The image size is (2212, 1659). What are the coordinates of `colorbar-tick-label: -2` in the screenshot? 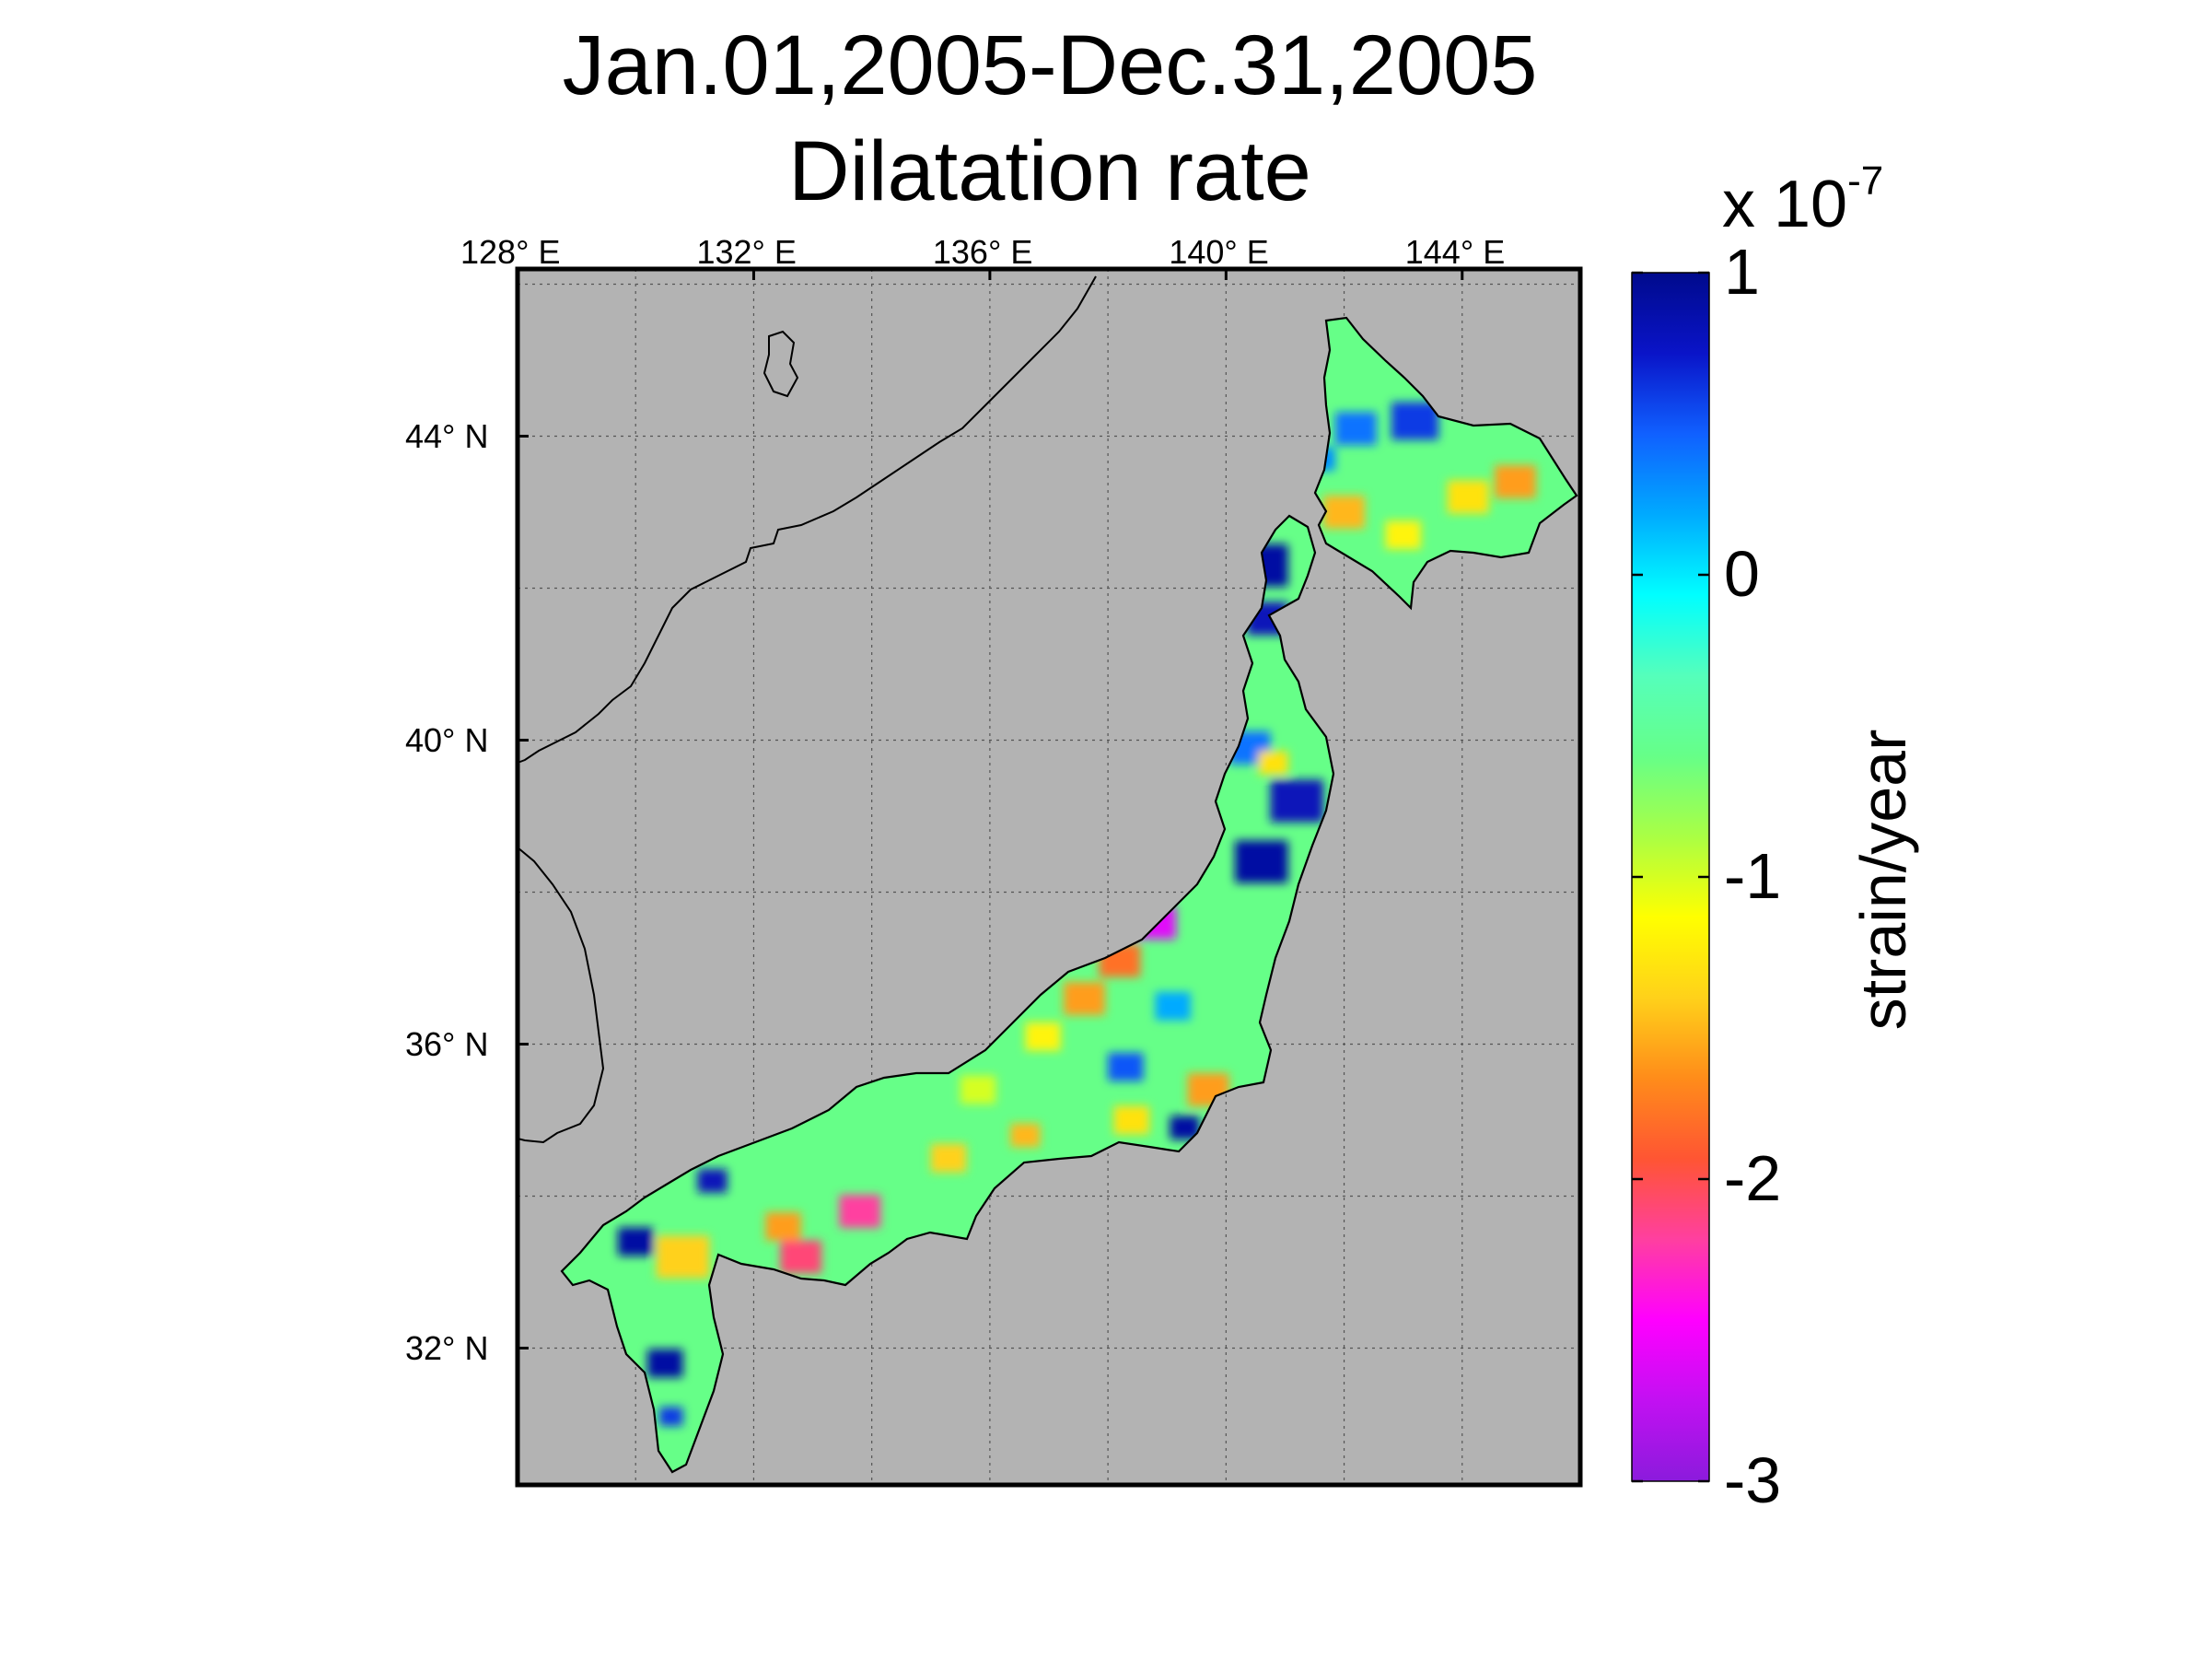 It's located at (1753, 1178).